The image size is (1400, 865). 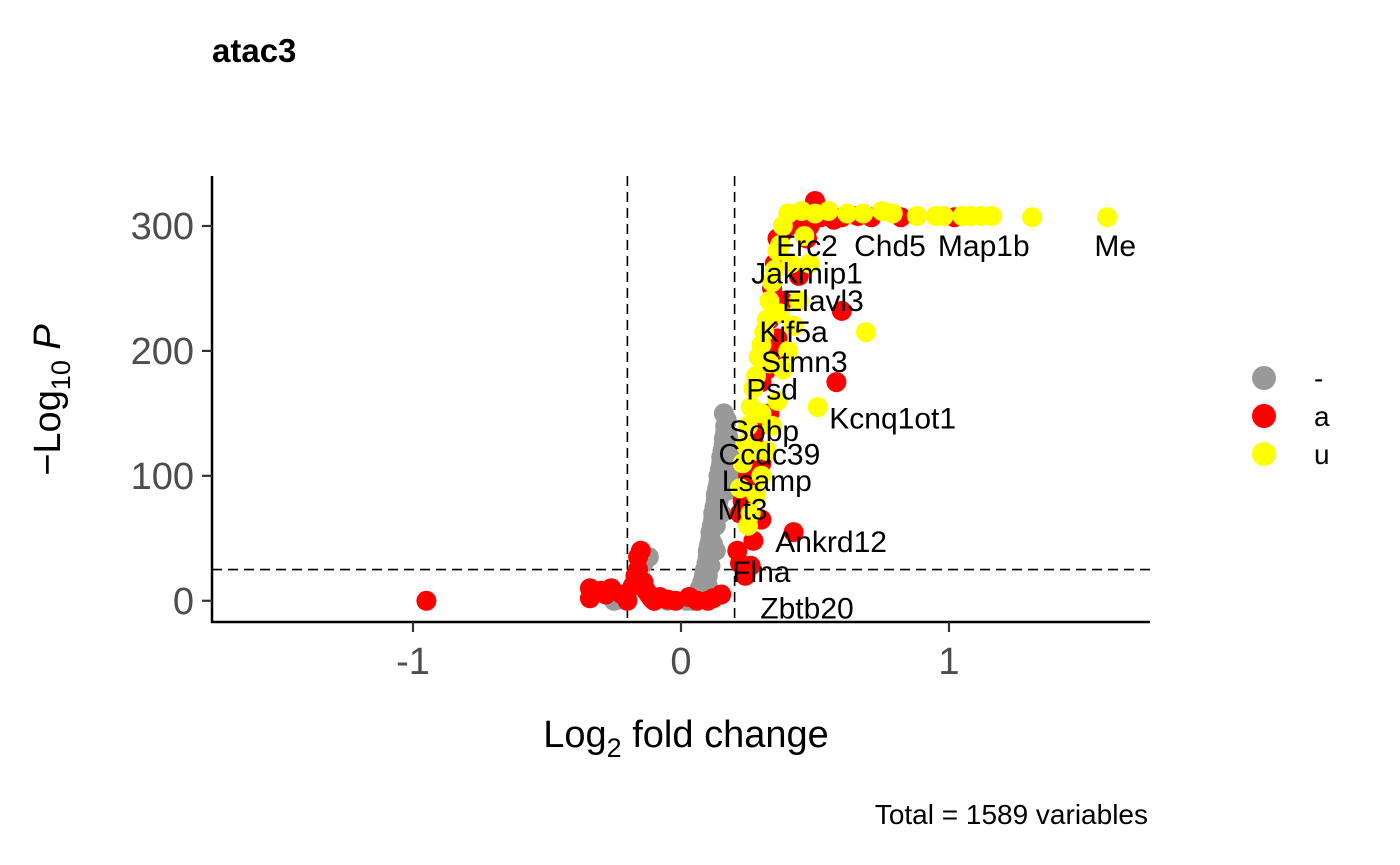 What do you see at coordinates (743, 510) in the screenshot?
I see `gene-label: Mt3` at bounding box center [743, 510].